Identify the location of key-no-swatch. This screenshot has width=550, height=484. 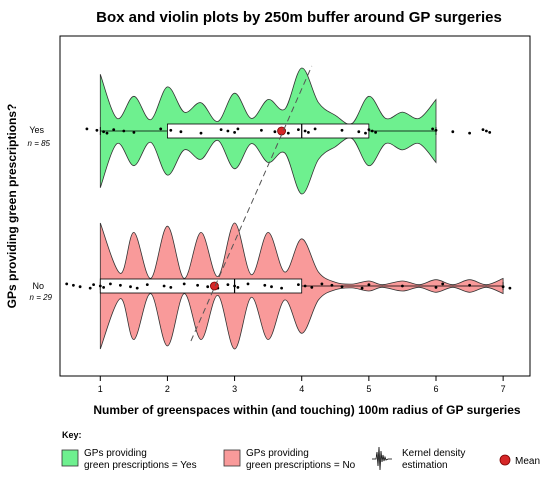
(232, 458).